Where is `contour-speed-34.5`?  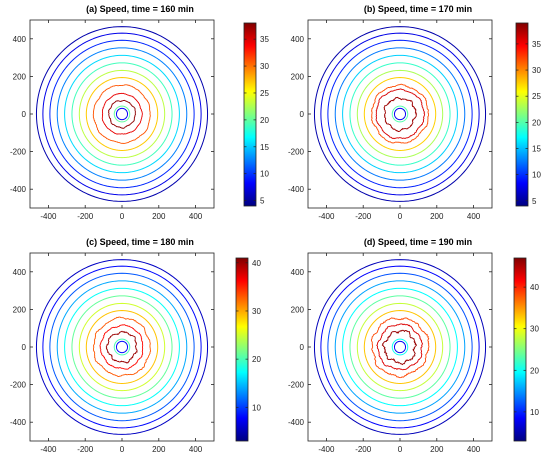
contour-speed-34.5 is located at coordinates (122, 113).